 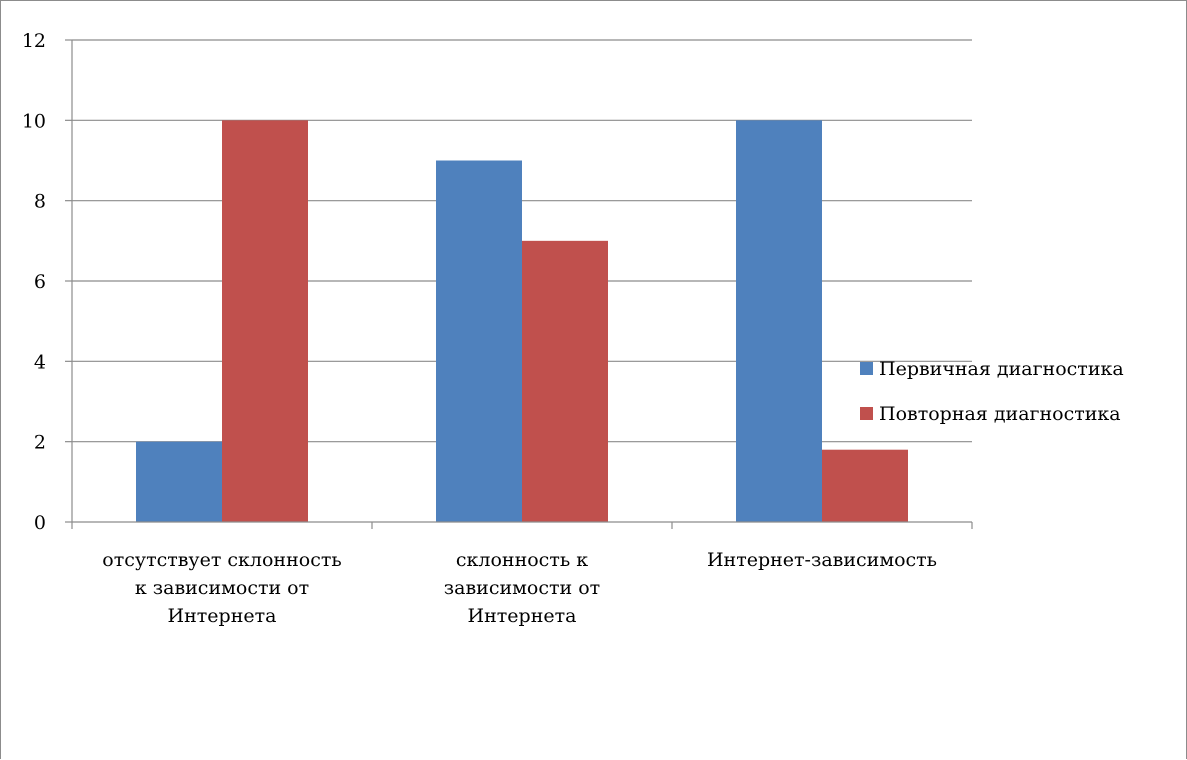 What do you see at coordinates (40, 443) in the screenshot?
I see `y-tick-label: 2` at bounding box center [40, 443].